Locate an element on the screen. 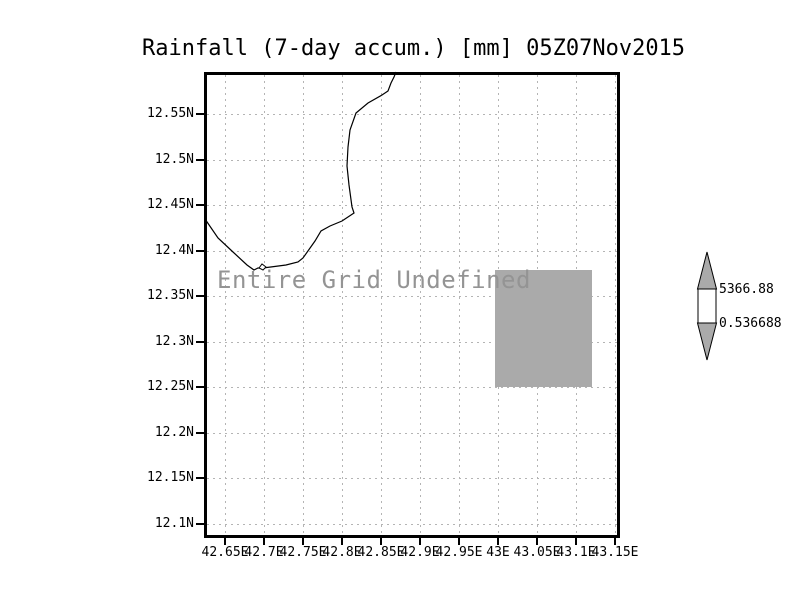  undefined-region-rect is located at coordinates (543, 328).